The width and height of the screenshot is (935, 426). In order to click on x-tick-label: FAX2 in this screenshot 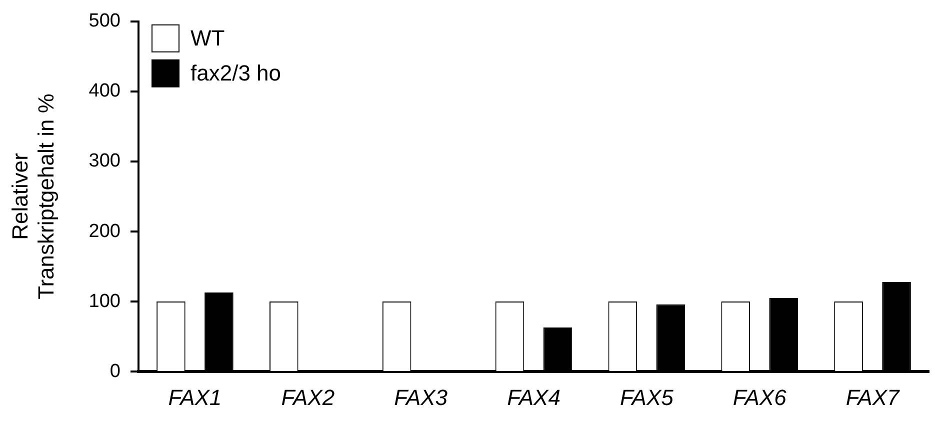, I will do `click(308, 397)`.